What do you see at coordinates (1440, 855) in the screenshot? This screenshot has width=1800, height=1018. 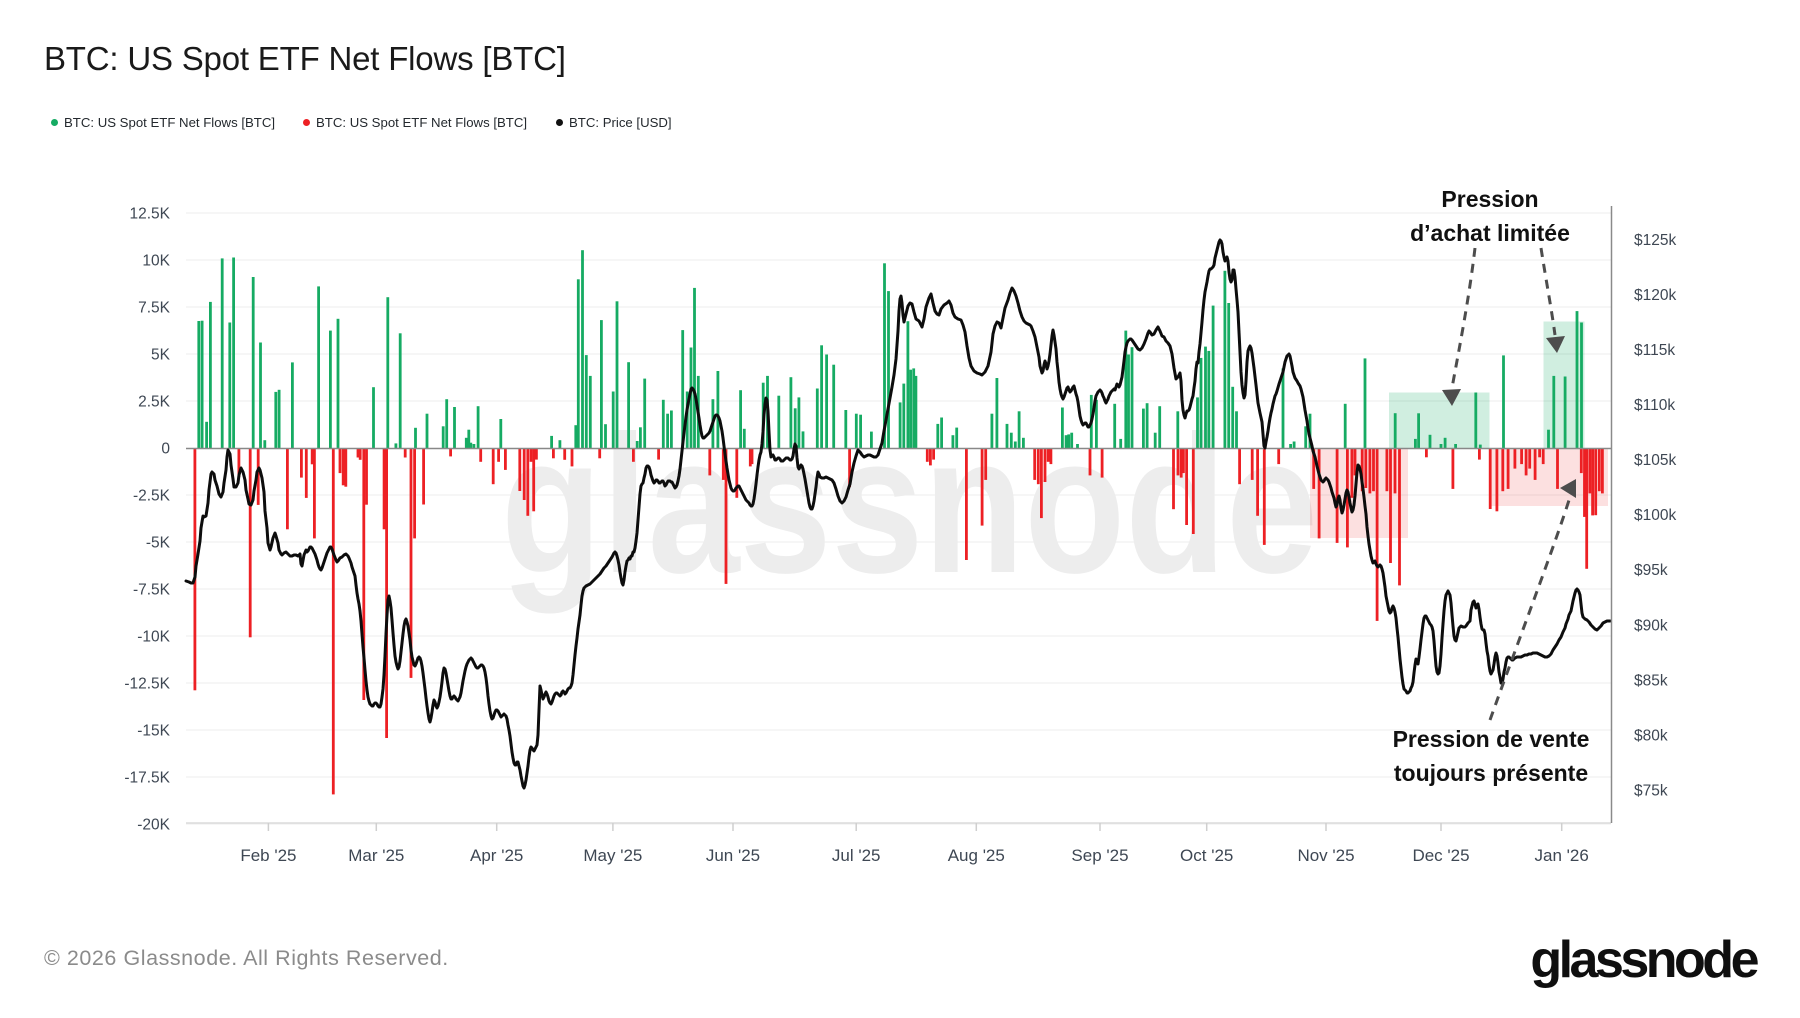 I see `svg-text: Dec '25` at bounding box center [1440, 855].